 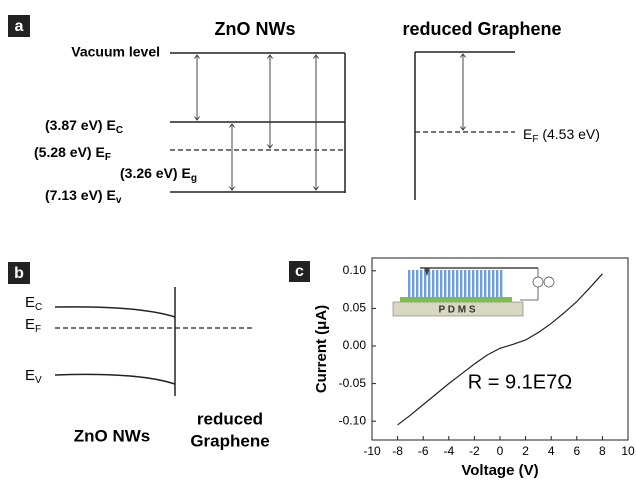 What do you see at coordinates (355, 270) in the screenshot?
I see `y-tick-label: 0.10` at bounding box center [355, 270].